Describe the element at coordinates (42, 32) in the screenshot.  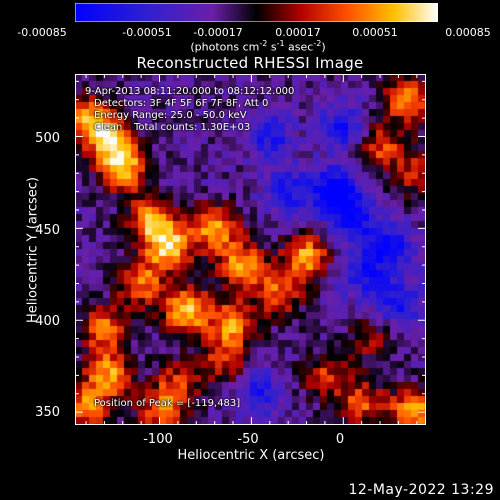
I see `colorbar-tick-label: -0.00085` at that location.